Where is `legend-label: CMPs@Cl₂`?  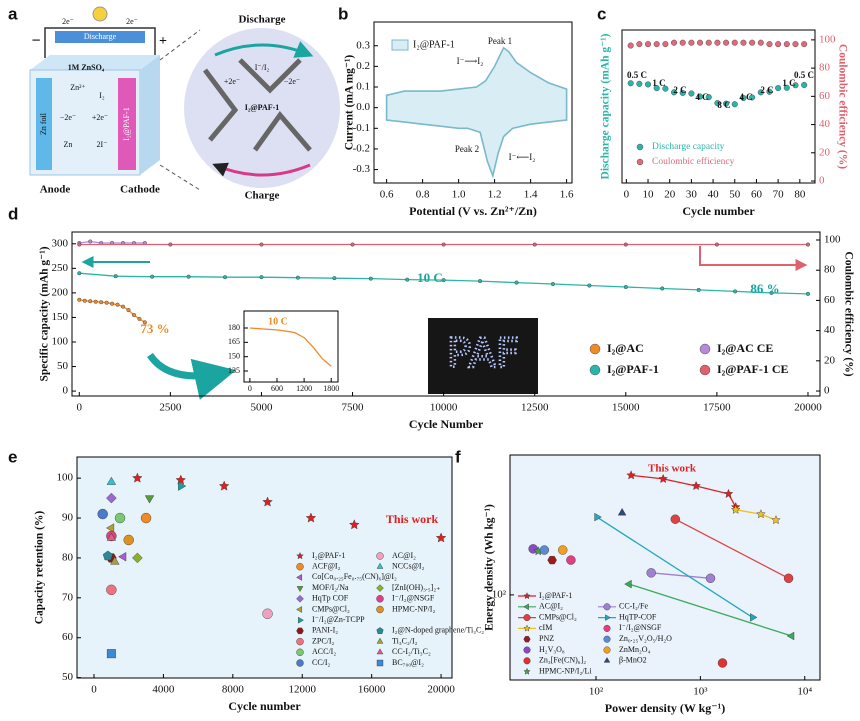 legend-label: CMPs@Cl₂ is located at coordinates (331, 608).